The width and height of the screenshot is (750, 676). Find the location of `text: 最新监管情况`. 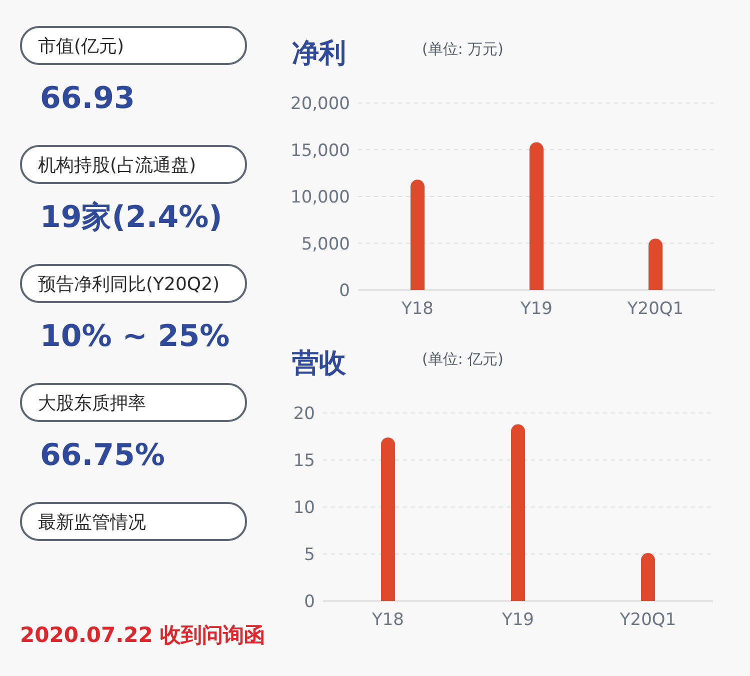

text: 最新监管情况 is located at coordinates (92, 522).